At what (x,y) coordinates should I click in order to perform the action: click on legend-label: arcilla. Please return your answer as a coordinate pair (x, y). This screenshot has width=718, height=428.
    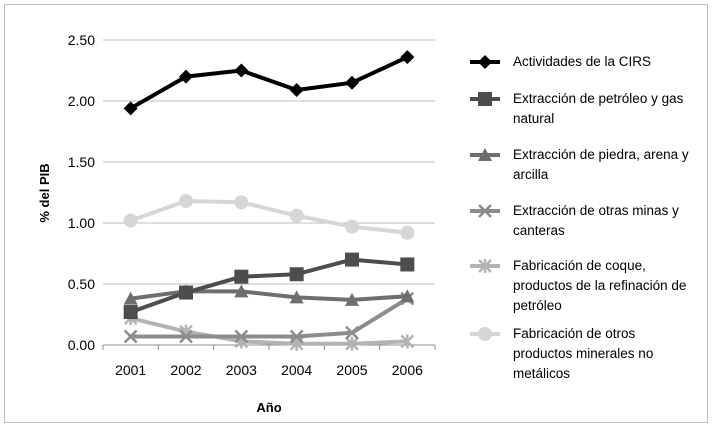
    Looking at the image, I should click on (531, 174).